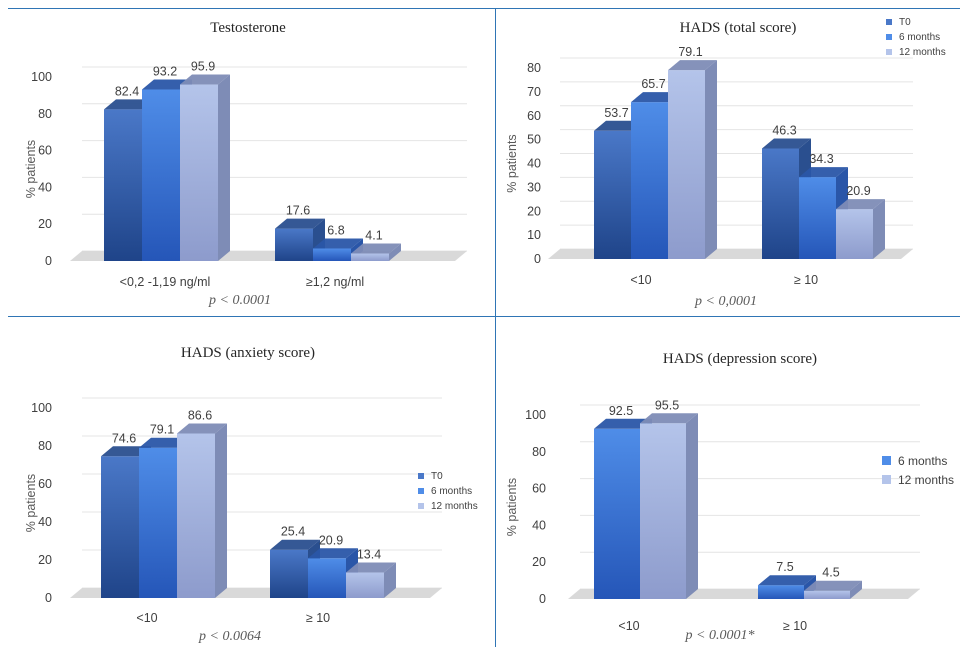  What do you see at coordinates (369, 555) in the screenshot?
I see `data-label: 13.4` at bounding box center [369, 555].